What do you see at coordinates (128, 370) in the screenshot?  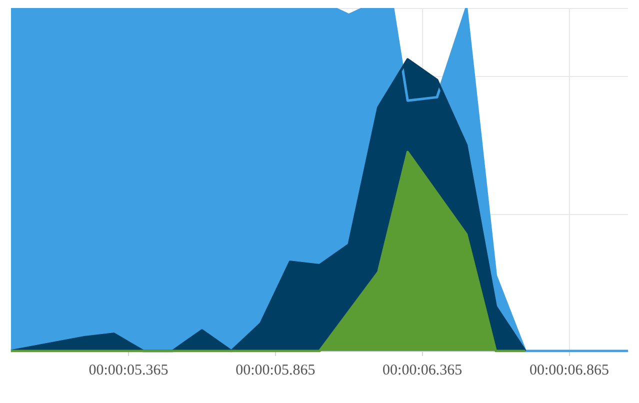 I see `x-tick-label: 00:00:05.365` at bounding box center [128, 370].